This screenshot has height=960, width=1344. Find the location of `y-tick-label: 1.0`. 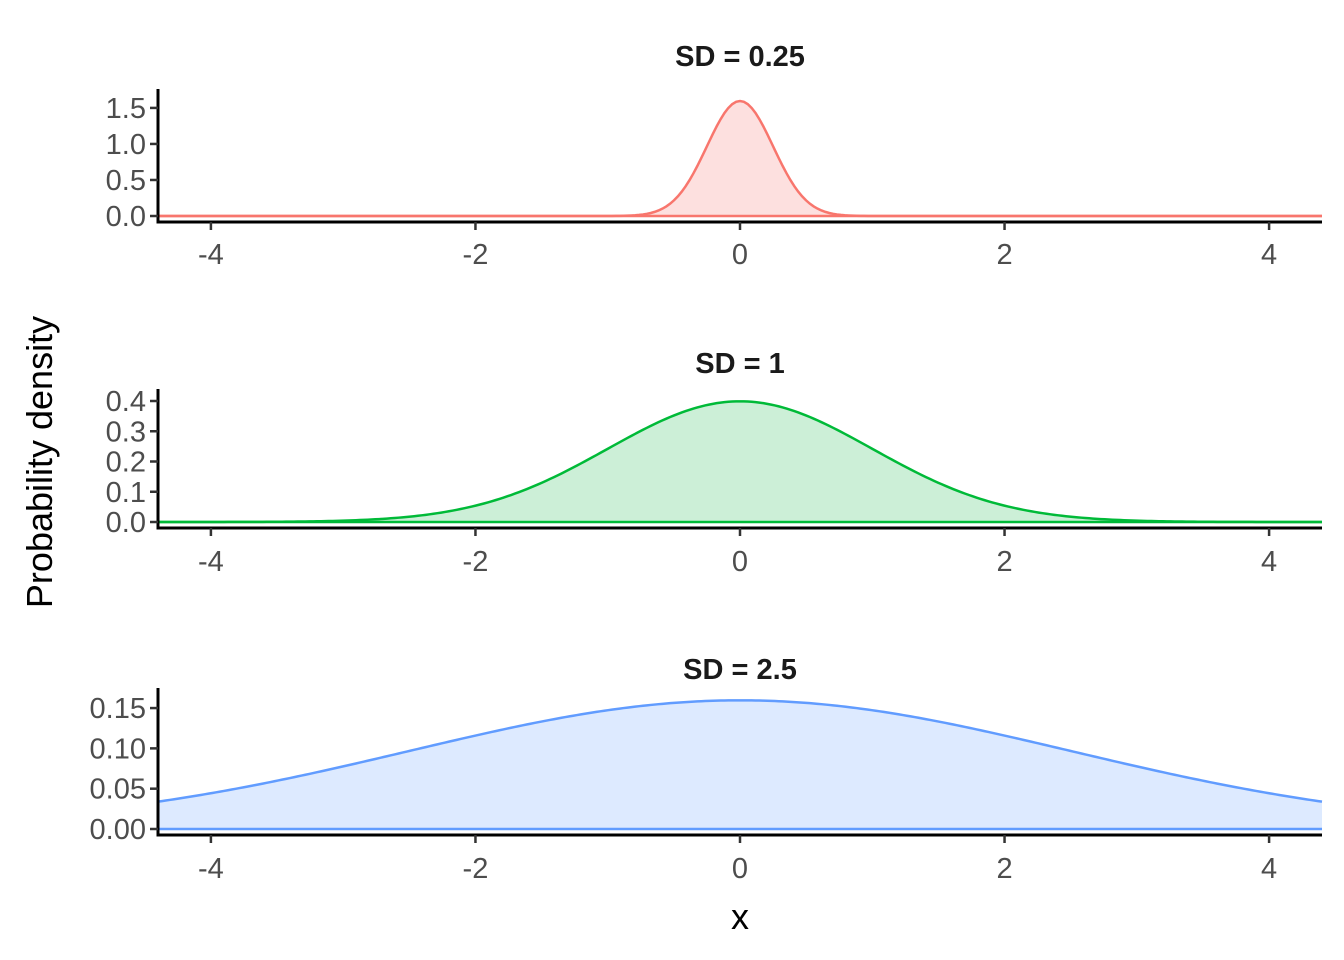

y-tick-label: 1.0 is located at coordinates (126, 145).